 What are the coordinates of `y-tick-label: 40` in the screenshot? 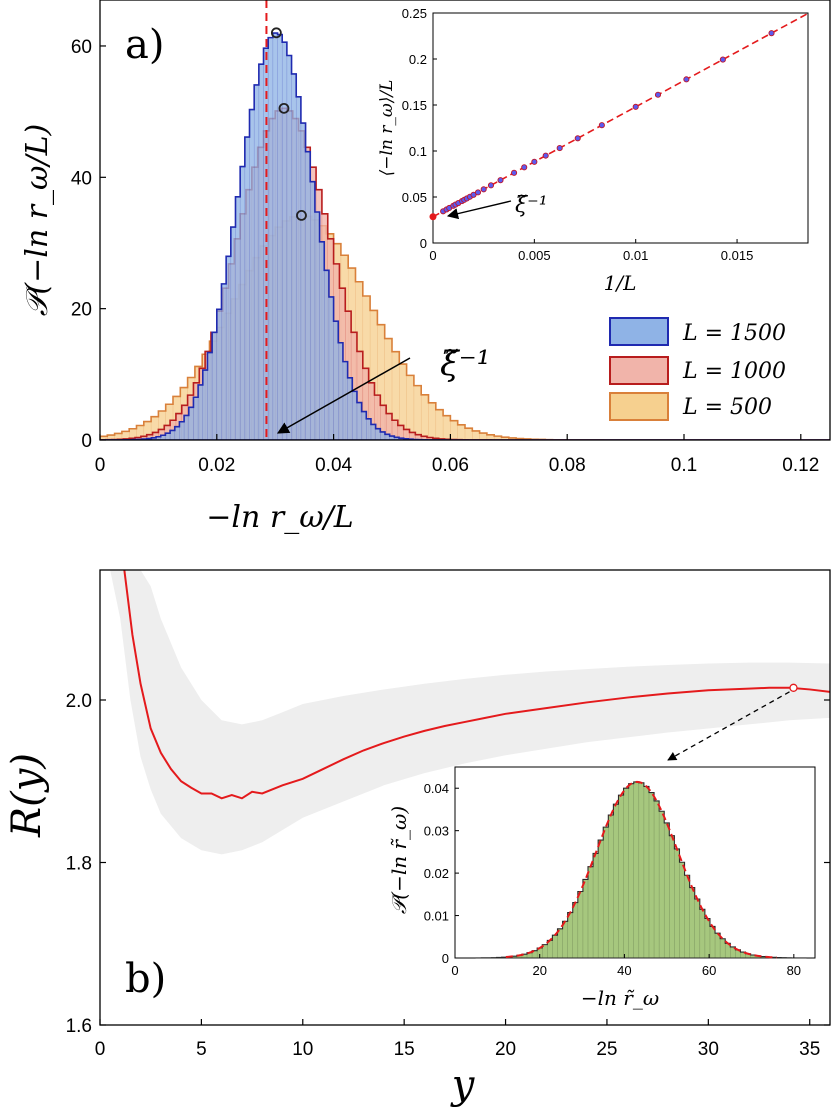 It's located at (81, 178).